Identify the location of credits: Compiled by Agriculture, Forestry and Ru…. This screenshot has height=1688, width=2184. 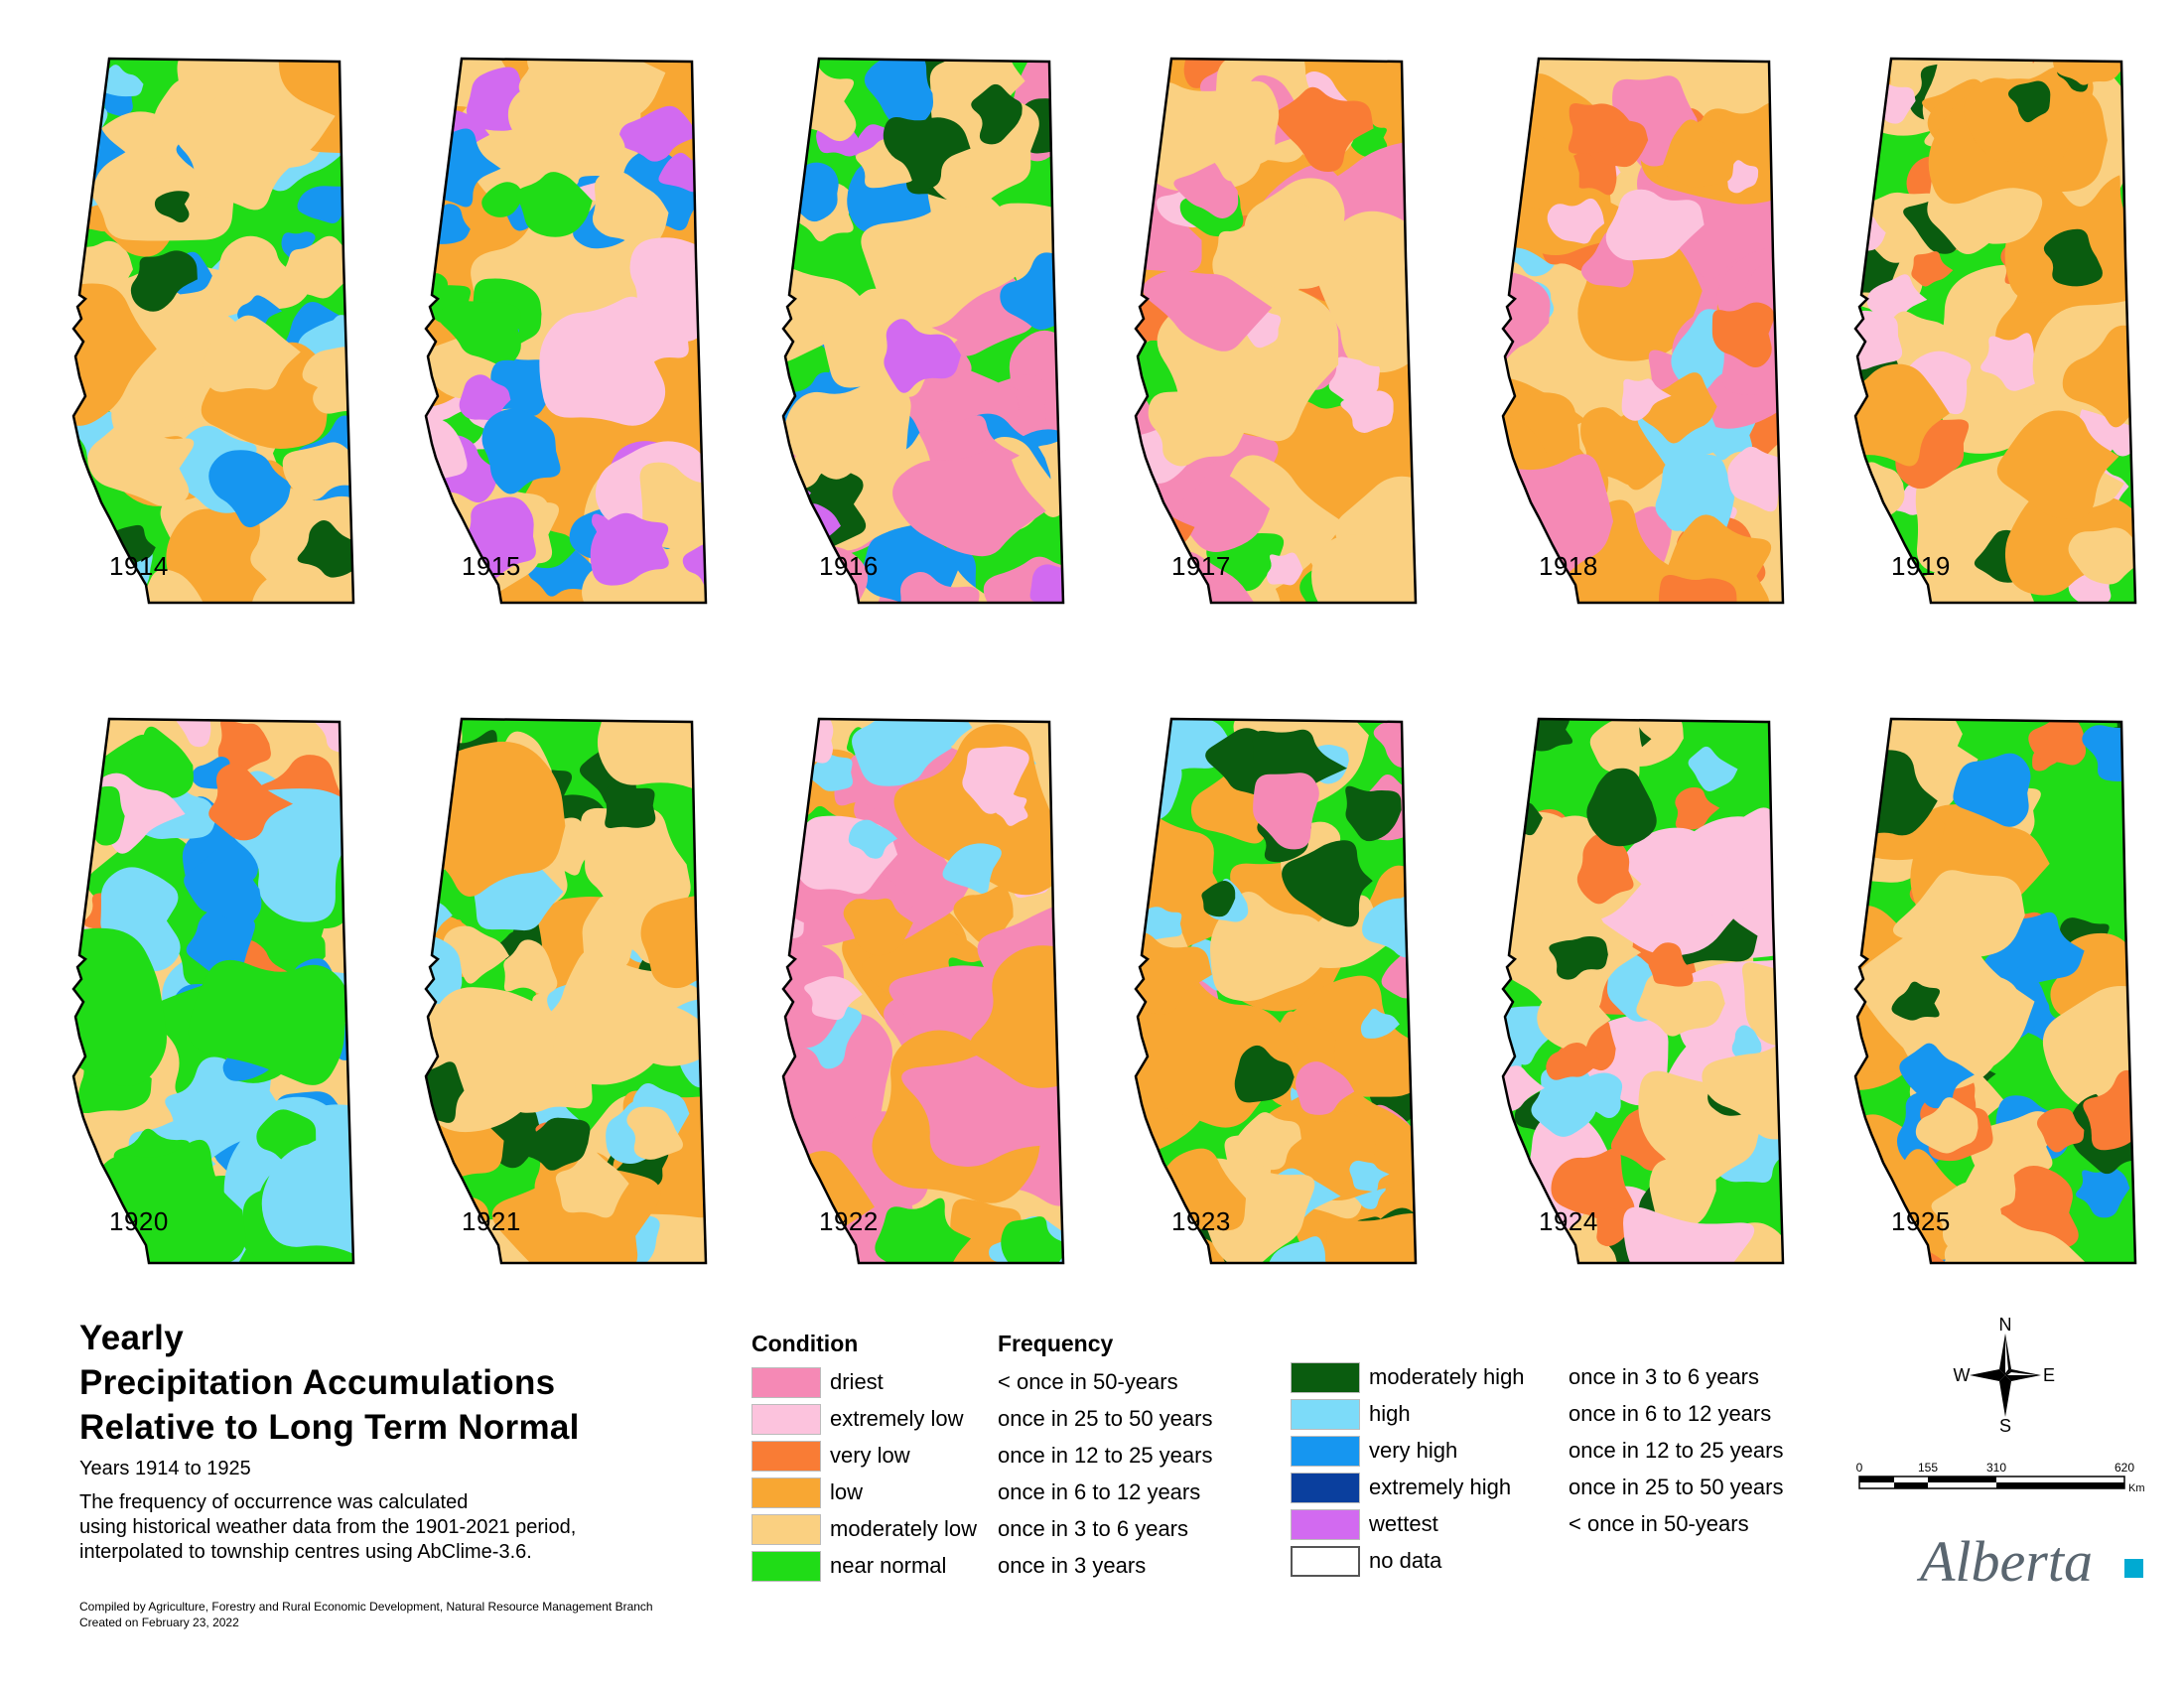
(366, 1614).